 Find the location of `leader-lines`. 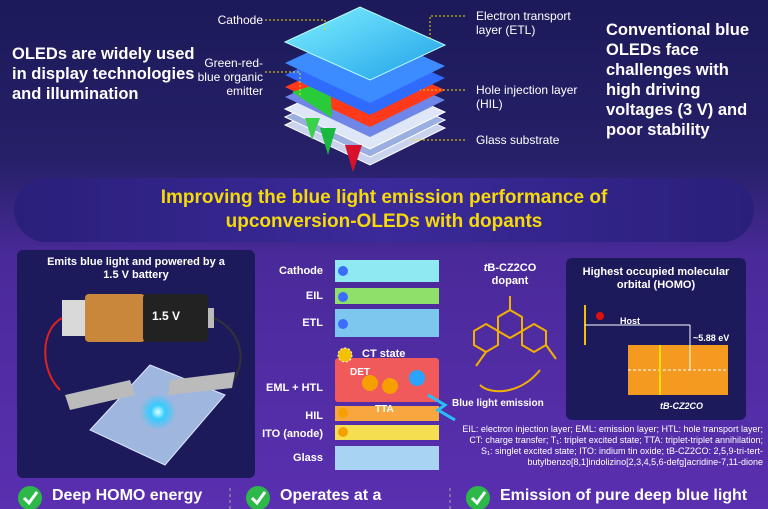

leader-lines is located at coordinates (365, 78).